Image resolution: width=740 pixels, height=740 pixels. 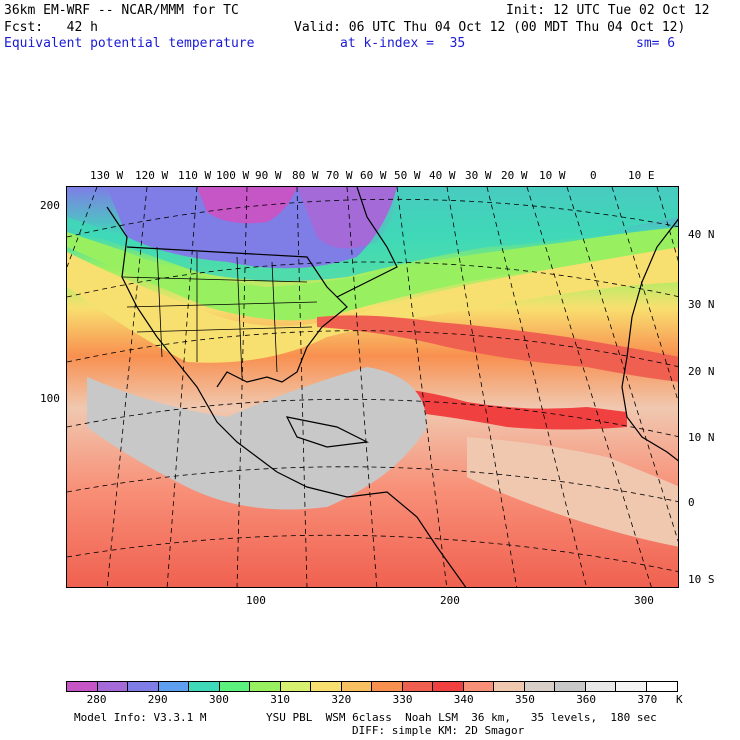 I want to click on warm-band, so click(x=372, y=305).